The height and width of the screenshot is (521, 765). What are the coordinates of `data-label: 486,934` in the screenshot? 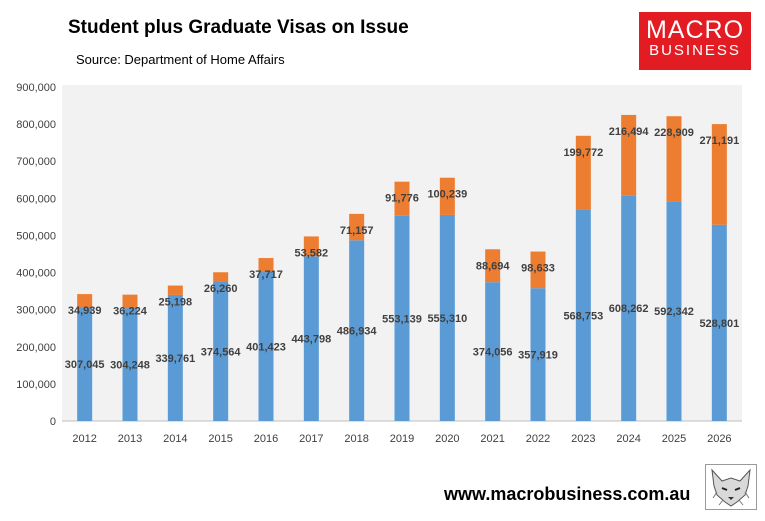 It's located at (357, 332).